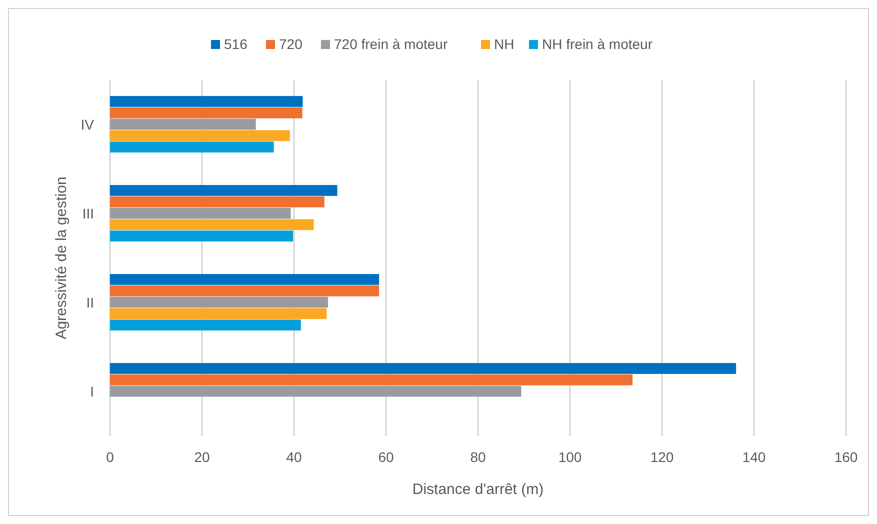 The image size is (877, 524). Describe the element at coordinates (61, 258) in the screenshot. I see `y-axis-title: Agressivité de la gestion` at that location.